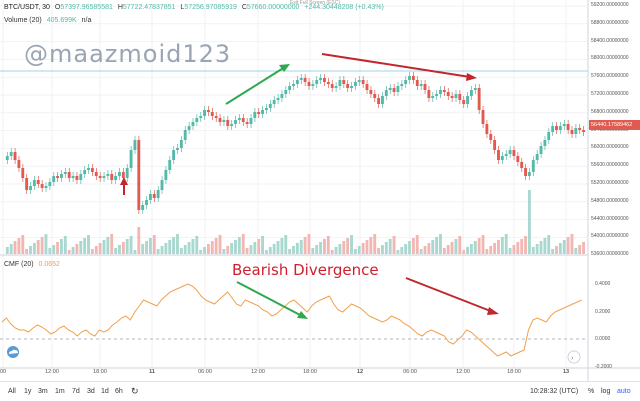 This screenshot has width=640, height=401. I want to click on time-axis-tick: 12:00, so click(52, 372).